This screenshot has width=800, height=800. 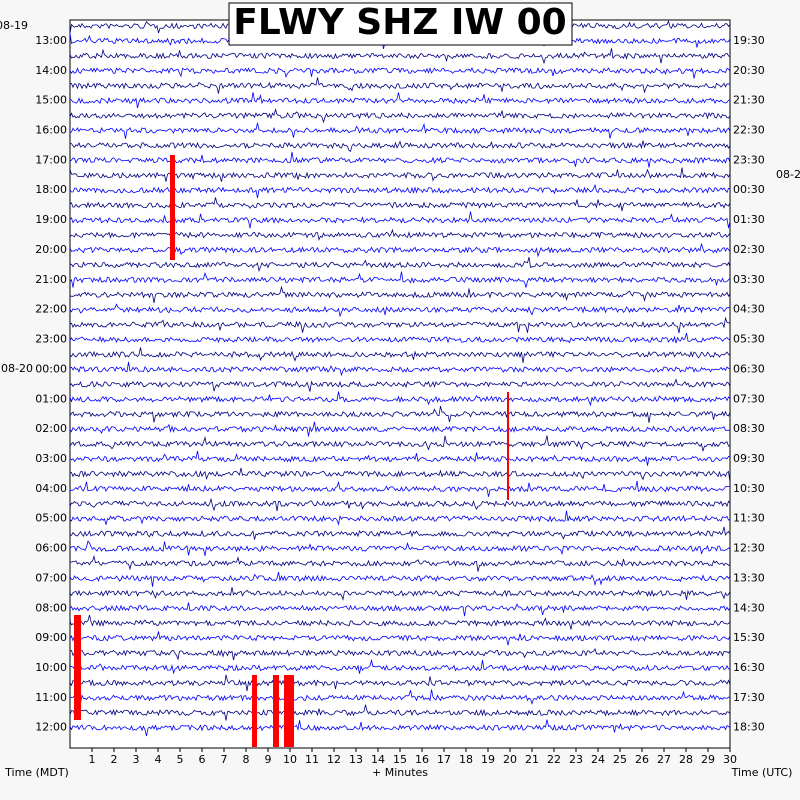 I want to click on left-axis-label: Time (MDT), so click(x=36, y=772).